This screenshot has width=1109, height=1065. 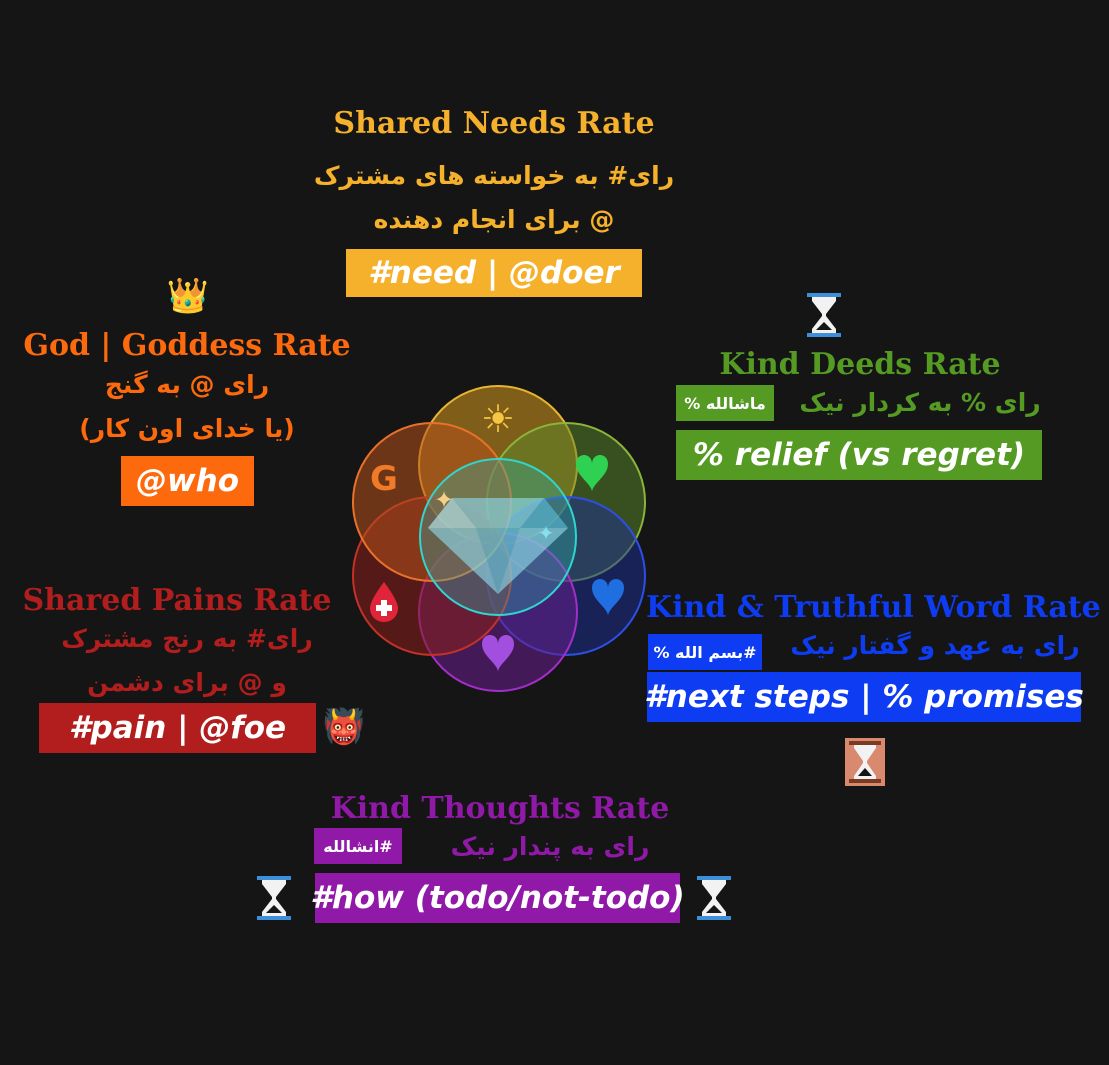 What do you see at coordinates (384, 479) in the screenshot?
I see `petal-g-letter: G` at bounding box center [384, 479].